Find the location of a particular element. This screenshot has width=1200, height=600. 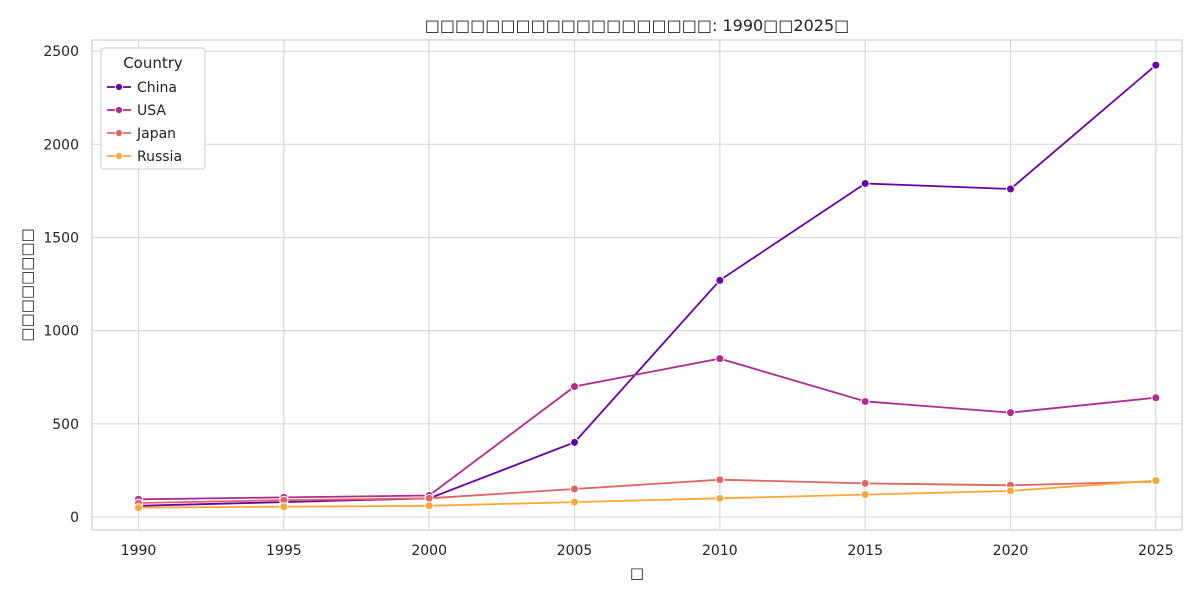

y-tick-label: 2000 is located at coordinates (61, 145).